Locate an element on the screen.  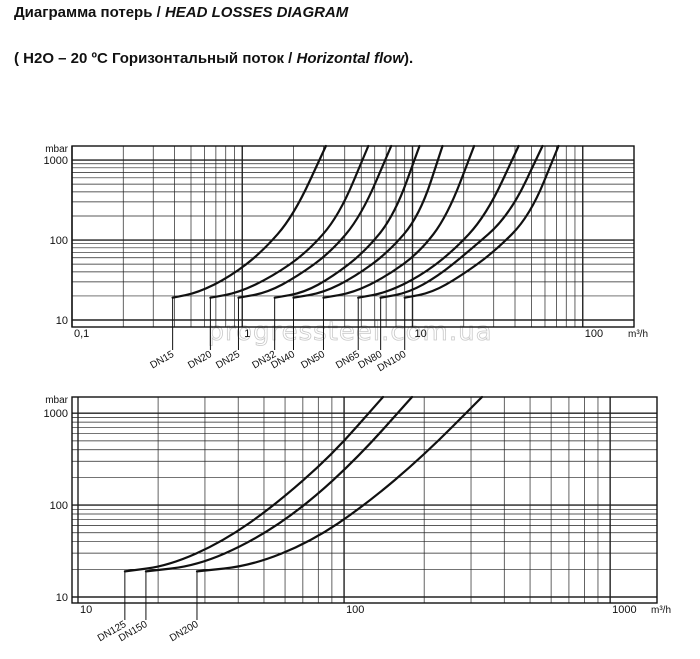
x-tick-label: 0,1 is located at coordinates (81, 334).